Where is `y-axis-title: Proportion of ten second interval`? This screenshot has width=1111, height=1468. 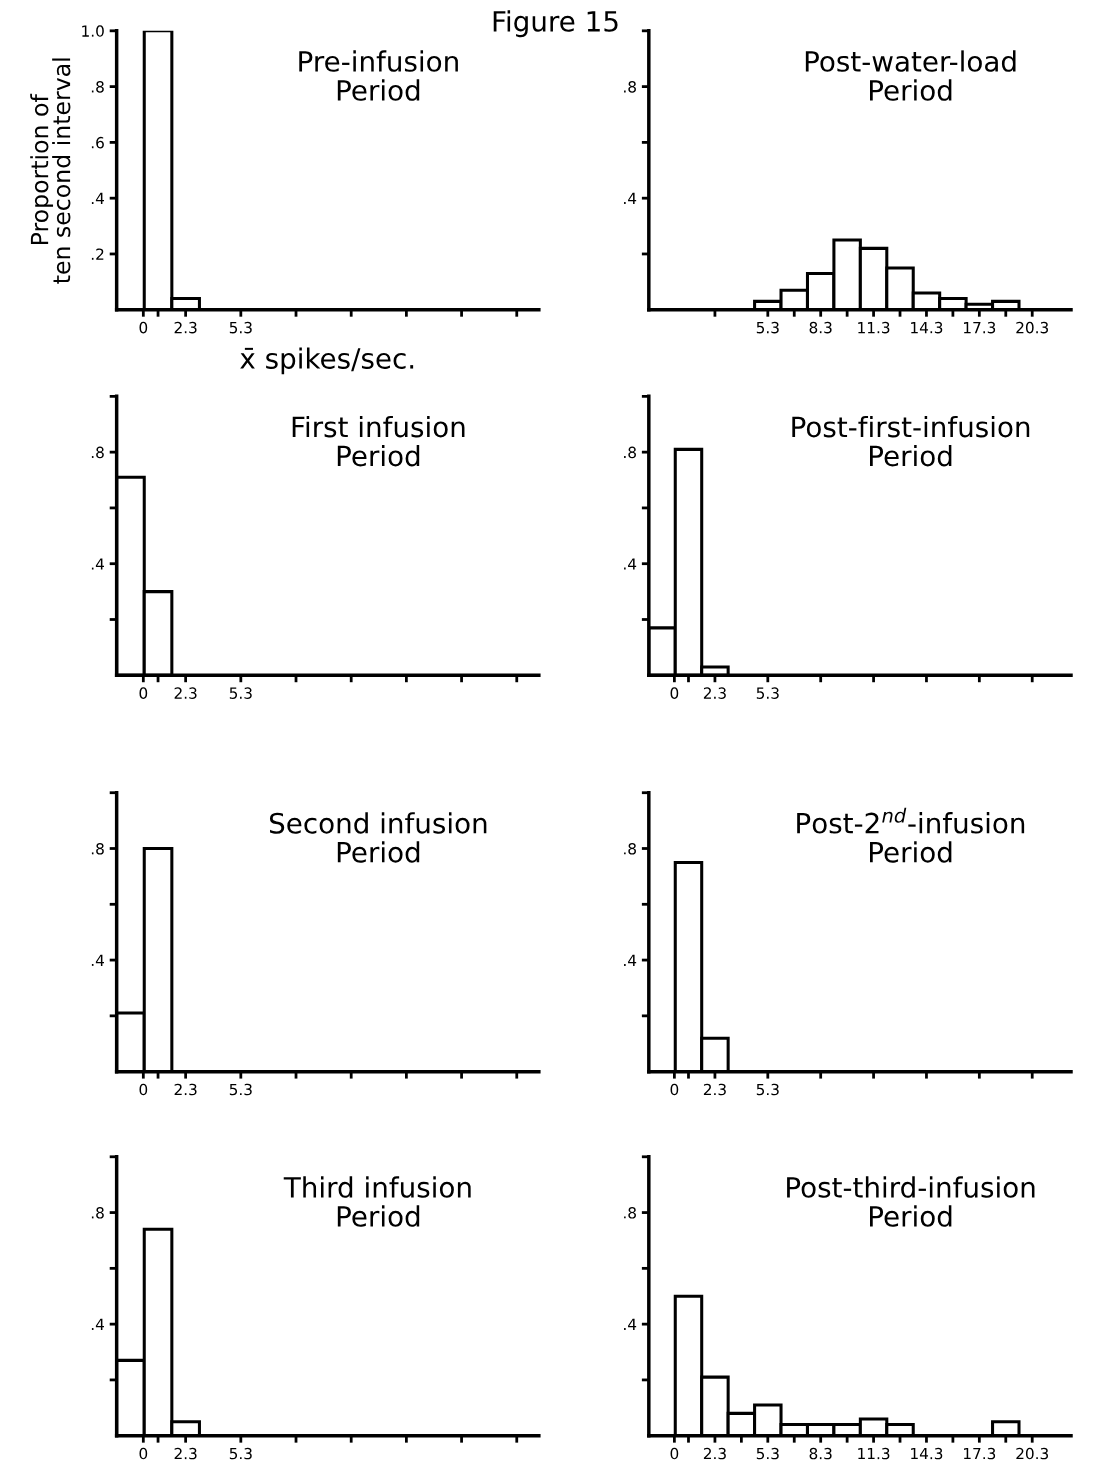
y-axis-title: Proportion of ten second interval is located at coordinates (50, 171).